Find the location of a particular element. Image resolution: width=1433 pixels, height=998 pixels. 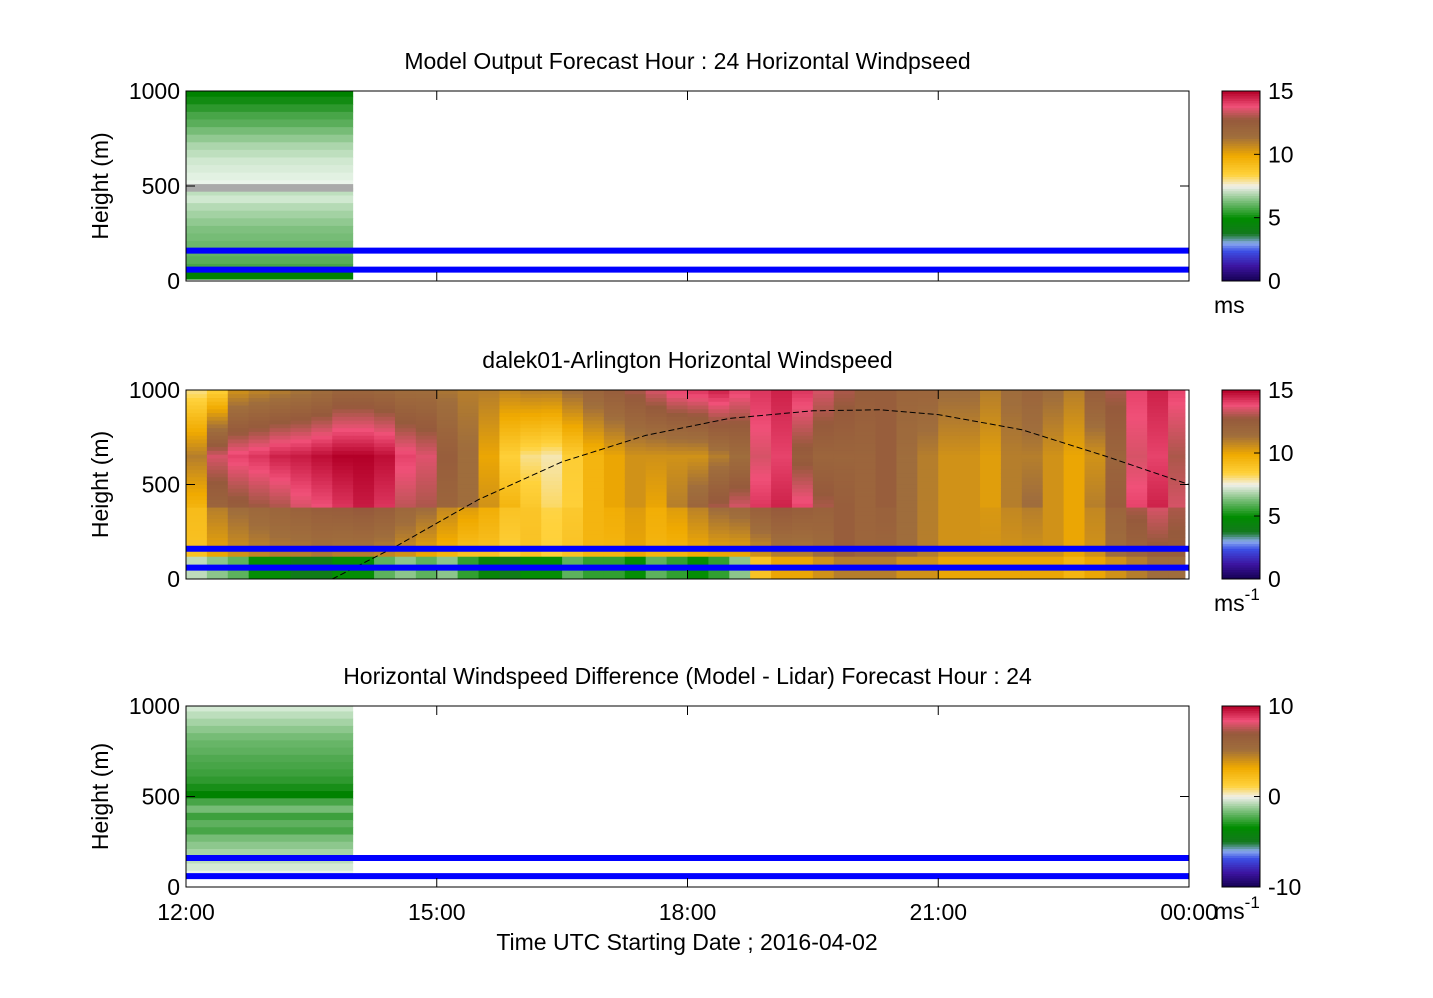

xtick-label: 21:00 is located at coordinates (938, 912).